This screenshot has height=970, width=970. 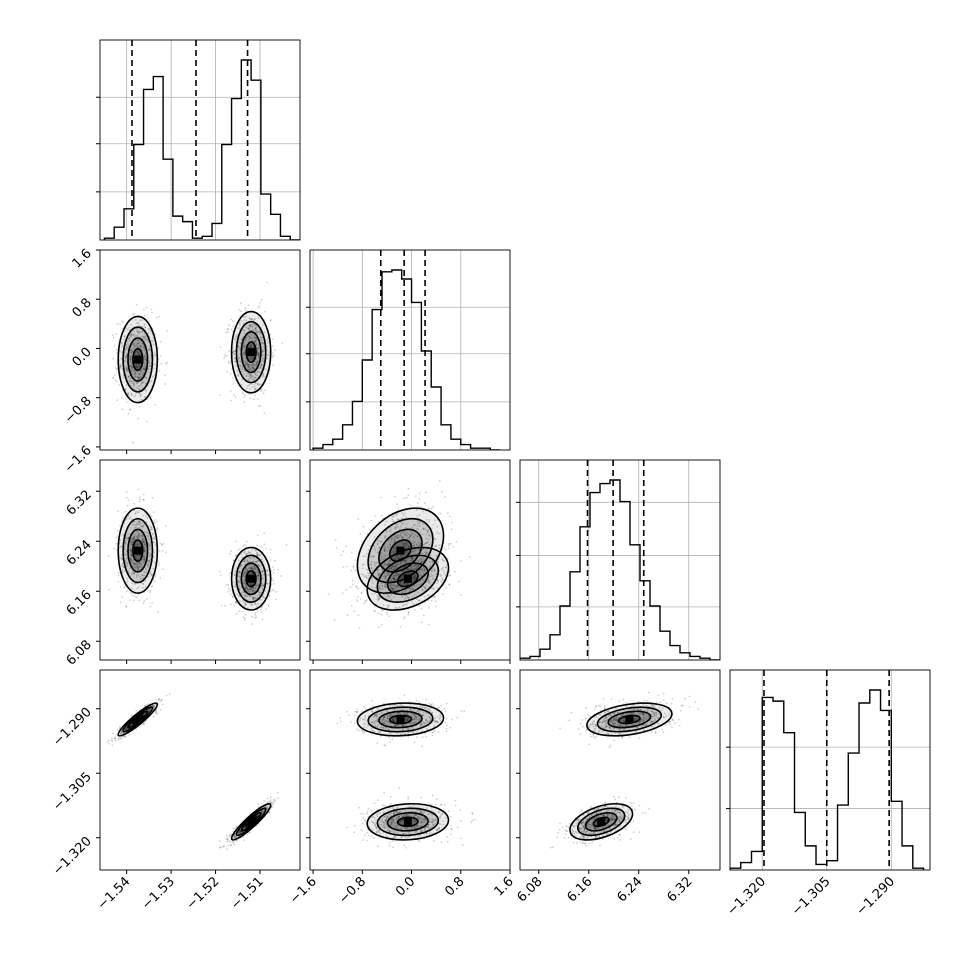 I want to click on y-tick-label: −1.305, so click(x=72, y=791).